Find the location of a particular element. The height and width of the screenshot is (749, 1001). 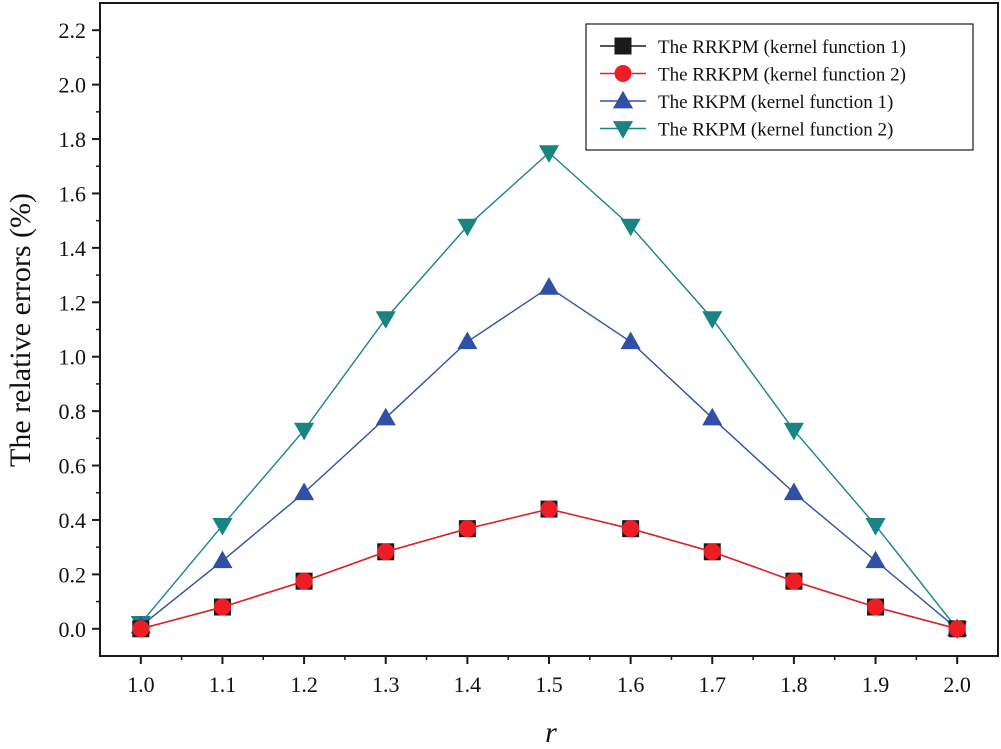

x-axis-title: r is located at coordinates (551, 732).